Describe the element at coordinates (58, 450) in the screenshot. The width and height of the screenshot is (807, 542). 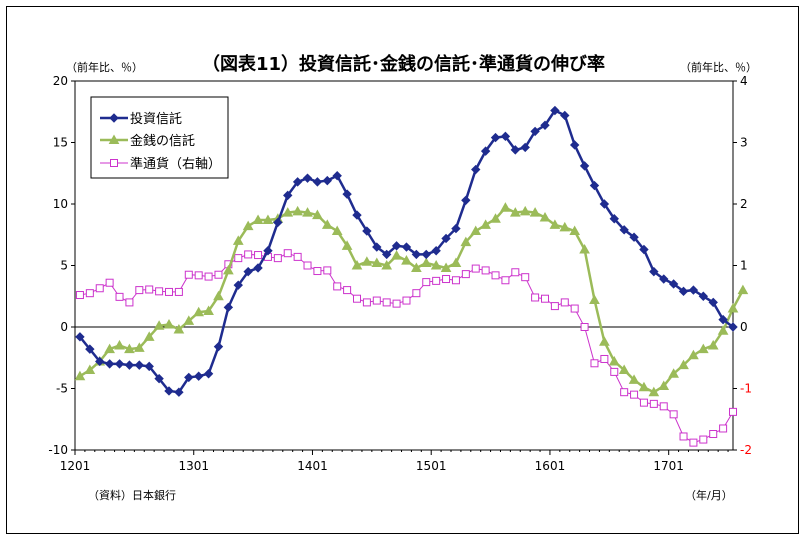
I see `left-axis-tick-label: -10` at that location.